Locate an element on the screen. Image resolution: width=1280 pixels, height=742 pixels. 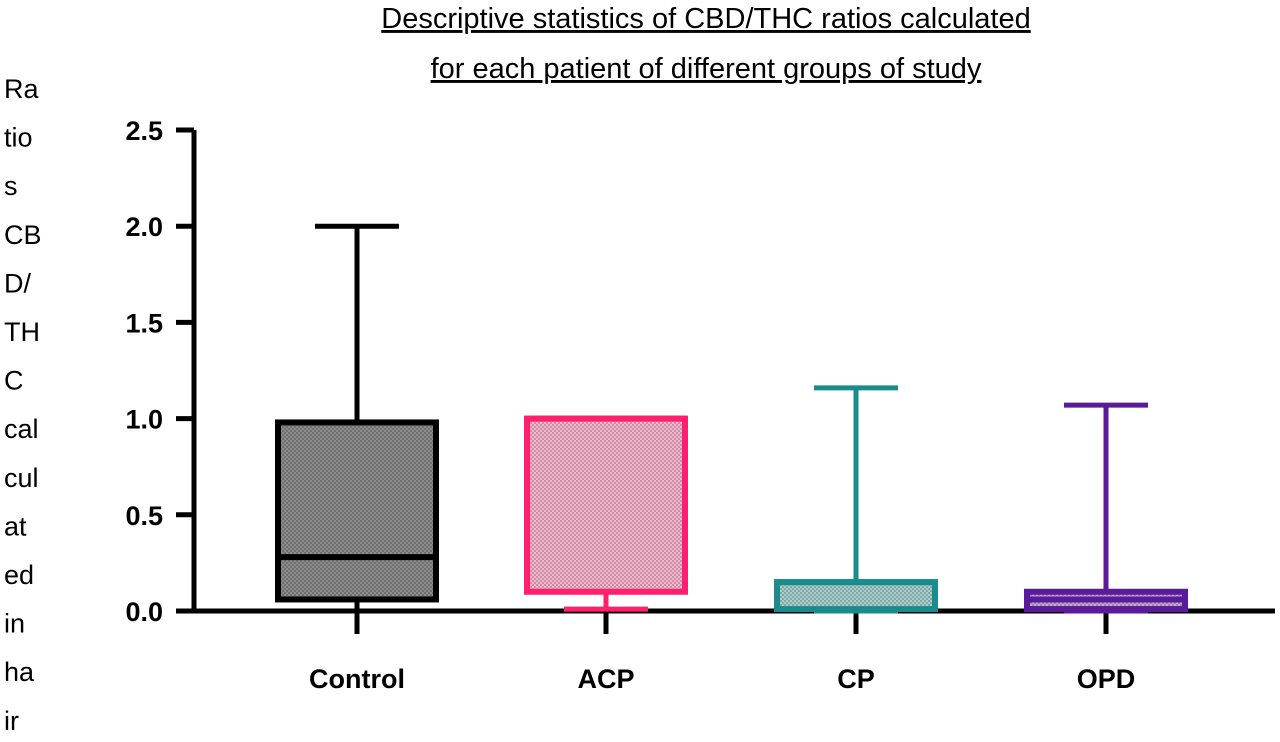
y-axis-label-line: C is located at coordinates (14, 381).